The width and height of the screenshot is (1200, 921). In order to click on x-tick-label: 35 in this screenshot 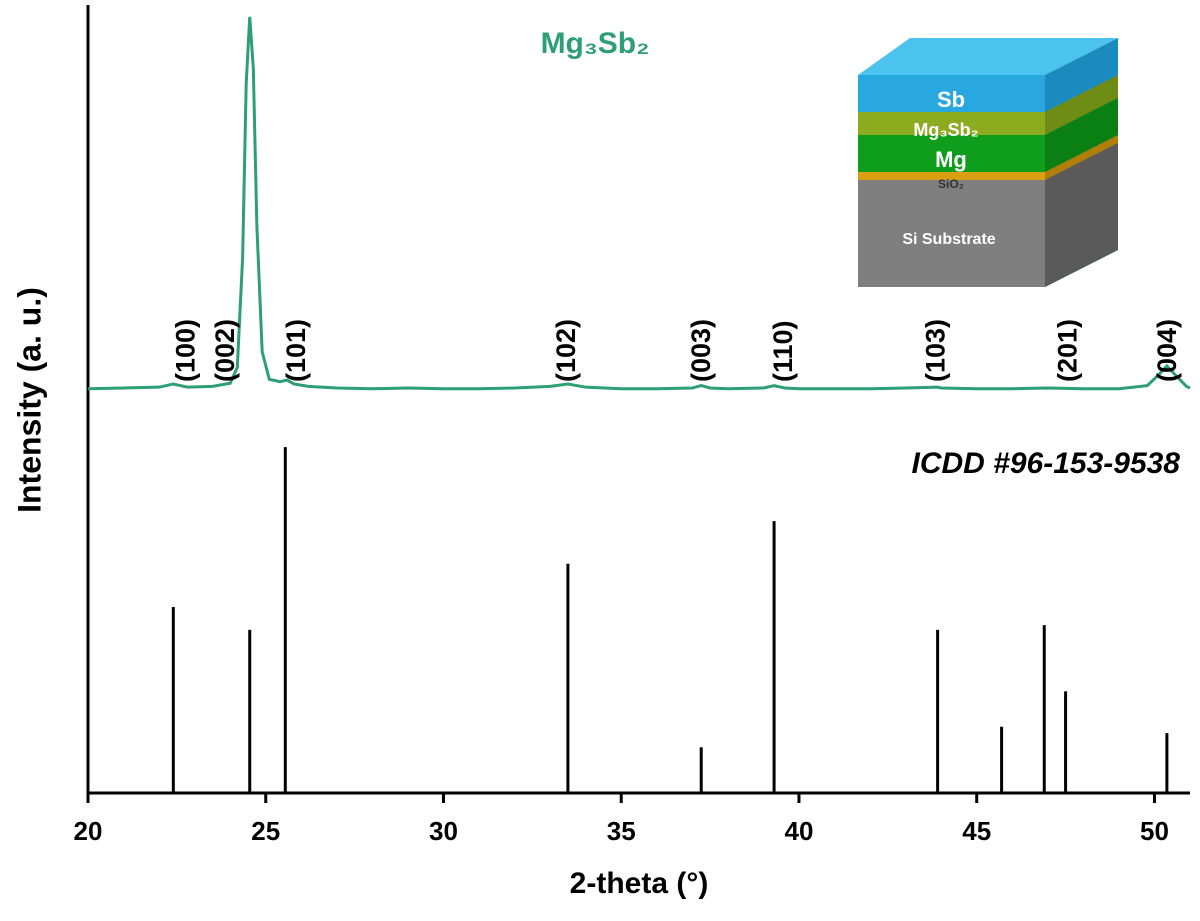, I will do `click(621, 831)`.